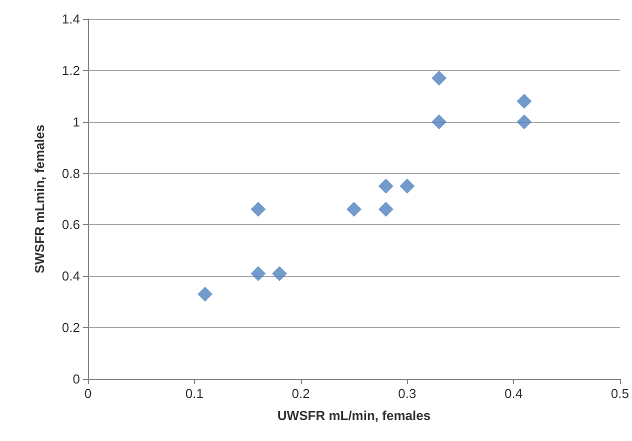 The image size is (632, 441). Describe the element at coordinates (71, 173) in the screenshot. I see `y-tick-label: 0.8` at that location.